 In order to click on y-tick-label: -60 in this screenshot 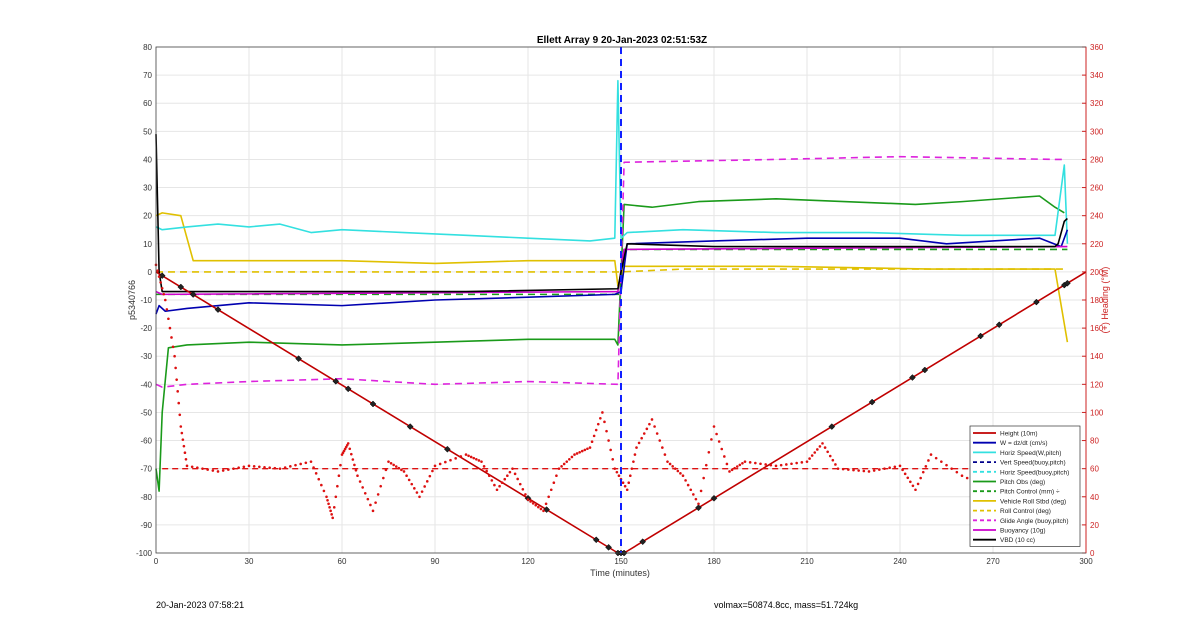, I will do `click(146, 441)`.